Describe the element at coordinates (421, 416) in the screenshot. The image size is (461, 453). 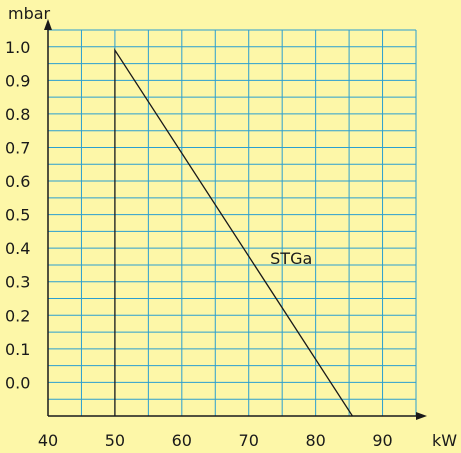
I see `x-axis-arrow` at that location.